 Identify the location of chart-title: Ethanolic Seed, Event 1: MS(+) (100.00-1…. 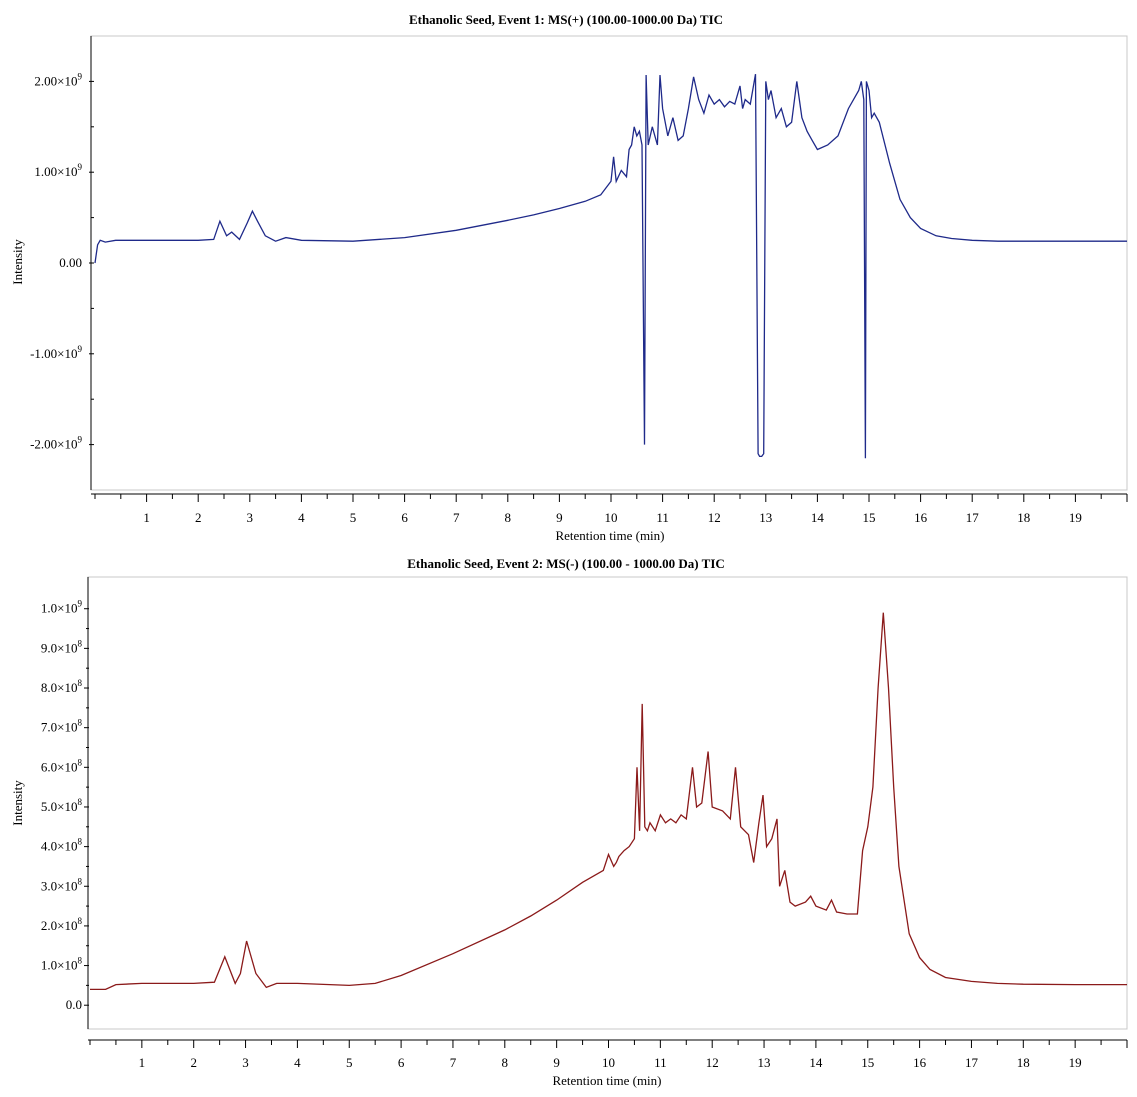
(566, 19).